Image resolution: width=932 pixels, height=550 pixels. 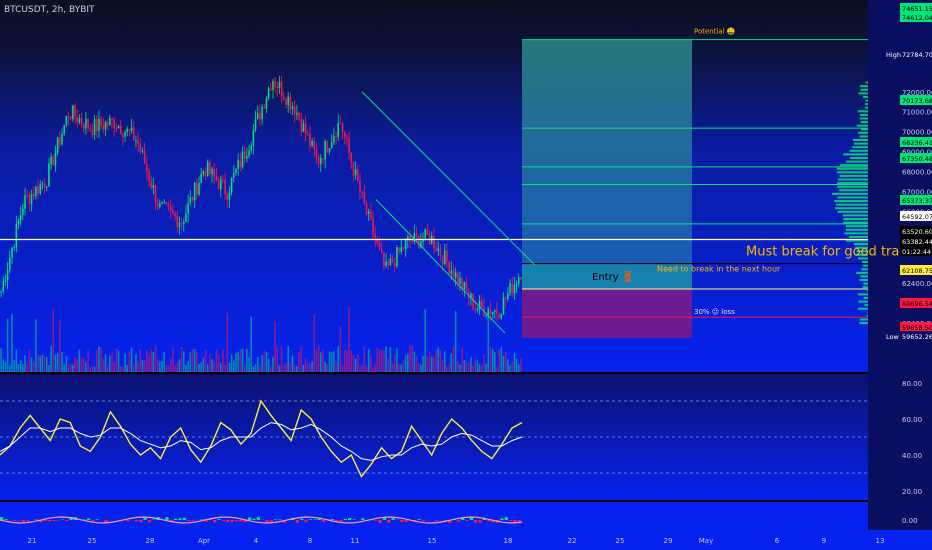 I want to click on x-tick-label: 11, so click(x=355, y=541).